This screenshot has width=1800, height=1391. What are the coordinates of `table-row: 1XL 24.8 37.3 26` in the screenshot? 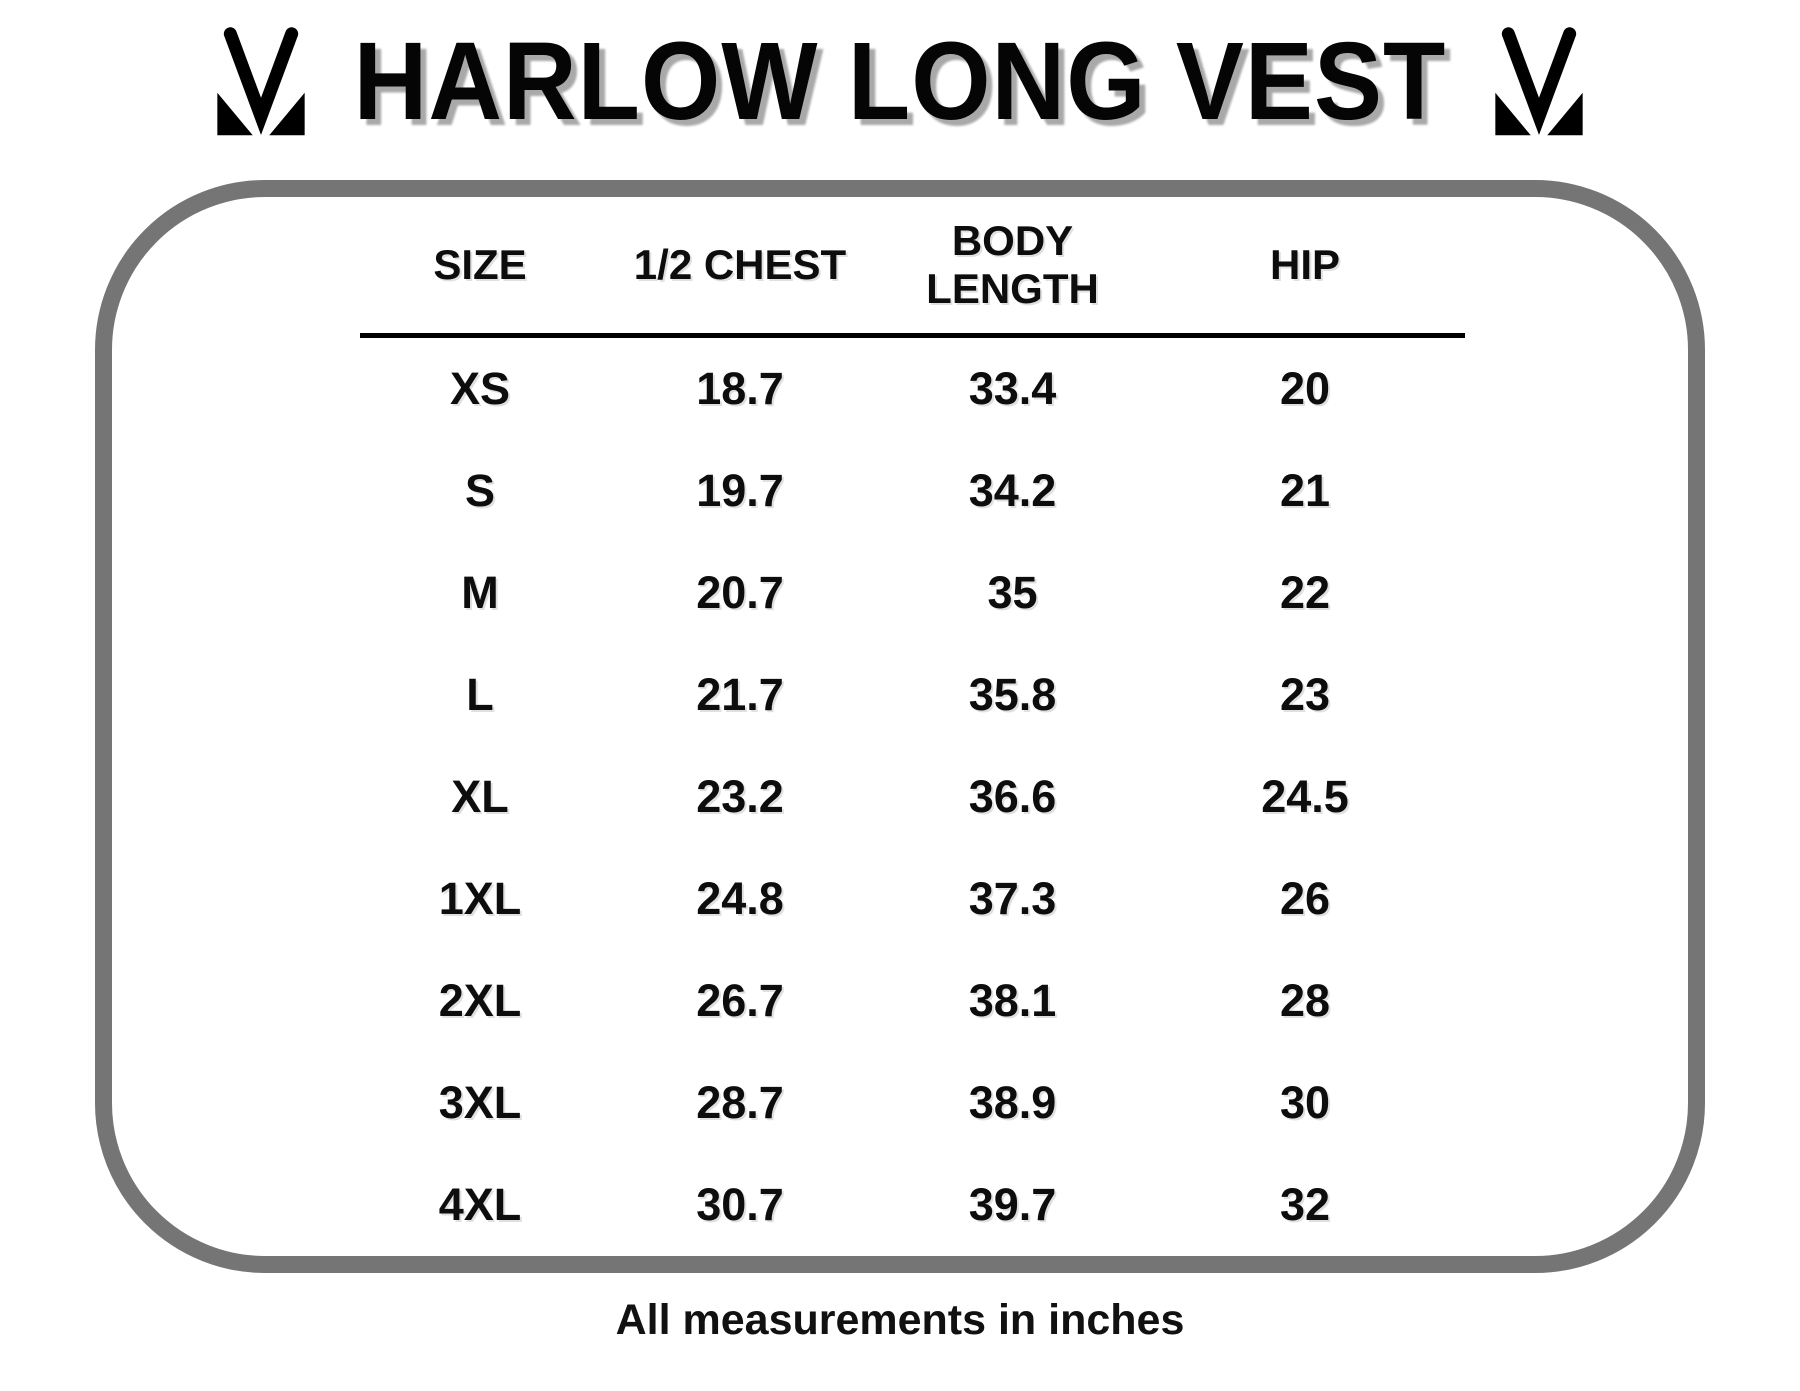 It's located at (912, 899).